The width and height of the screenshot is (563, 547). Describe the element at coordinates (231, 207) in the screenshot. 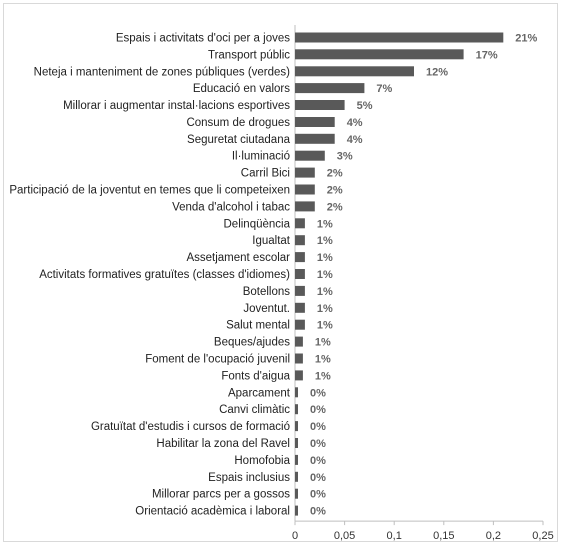

I see `category-label: Venda d'alcohol i tabac` at that location.